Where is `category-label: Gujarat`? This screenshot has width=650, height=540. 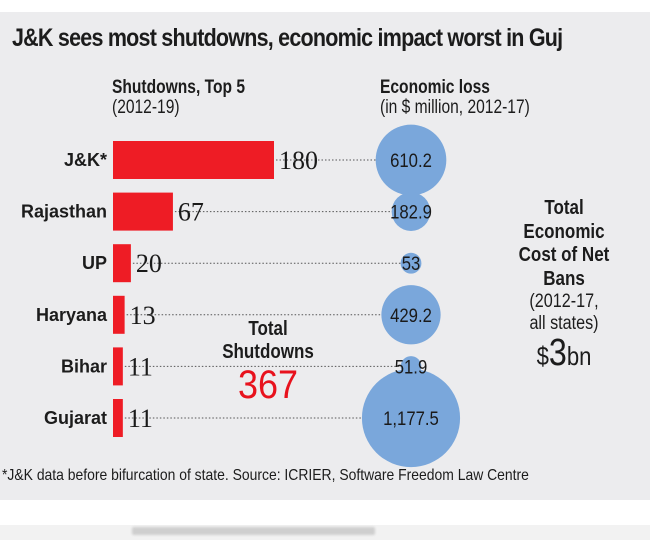
category-label: Gujarat is located at coordinates (75, 418).